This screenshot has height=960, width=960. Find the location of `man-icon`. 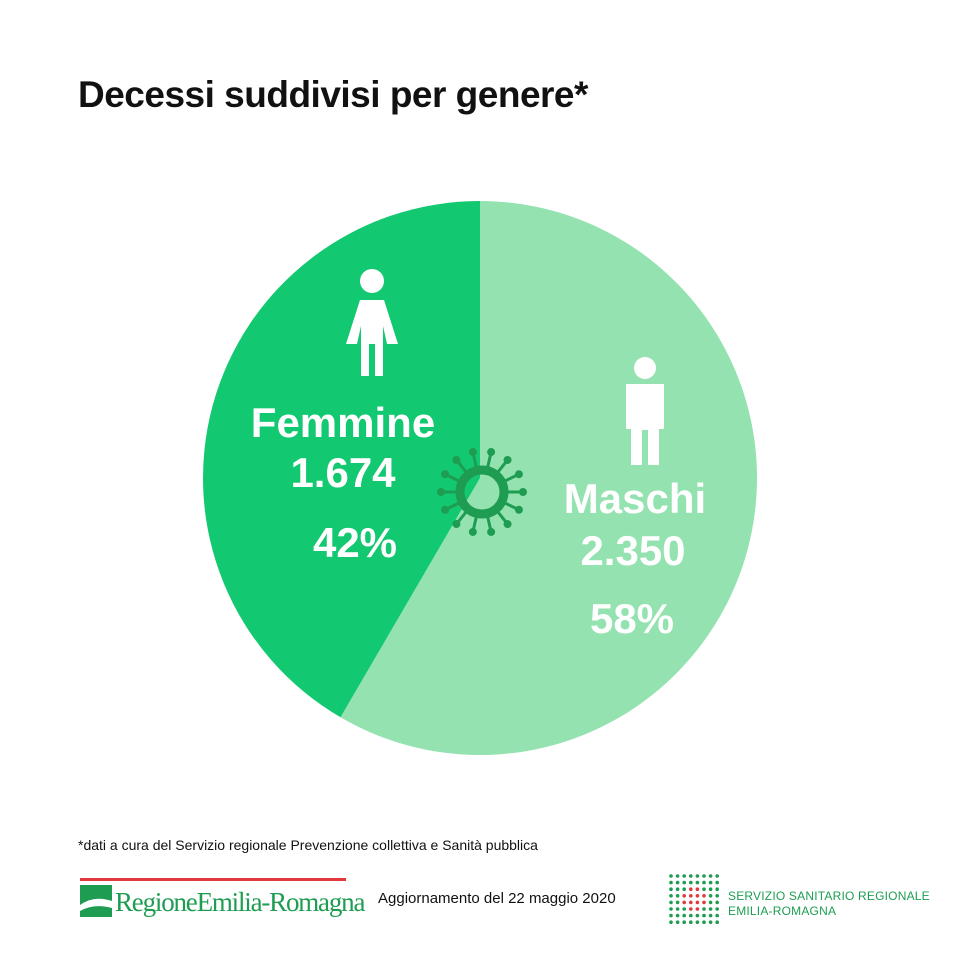

man-icon is located at coordinates (645, 411).